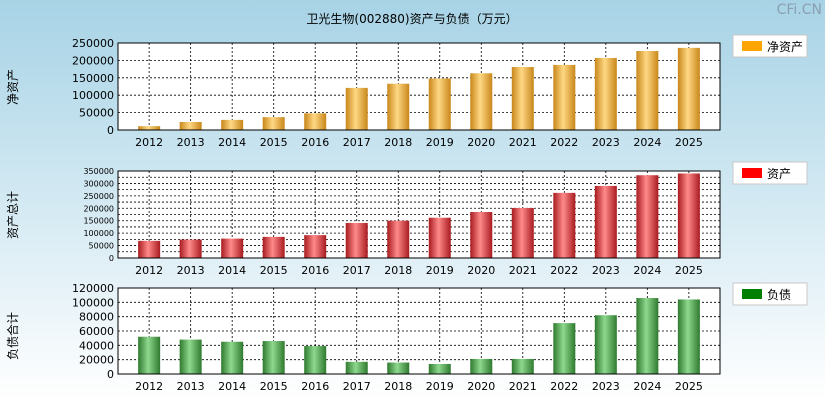 The image size is (825, 400). Describe the element at coordinates (149, 355) in the screenshot. I see `bar-2012` at that location.